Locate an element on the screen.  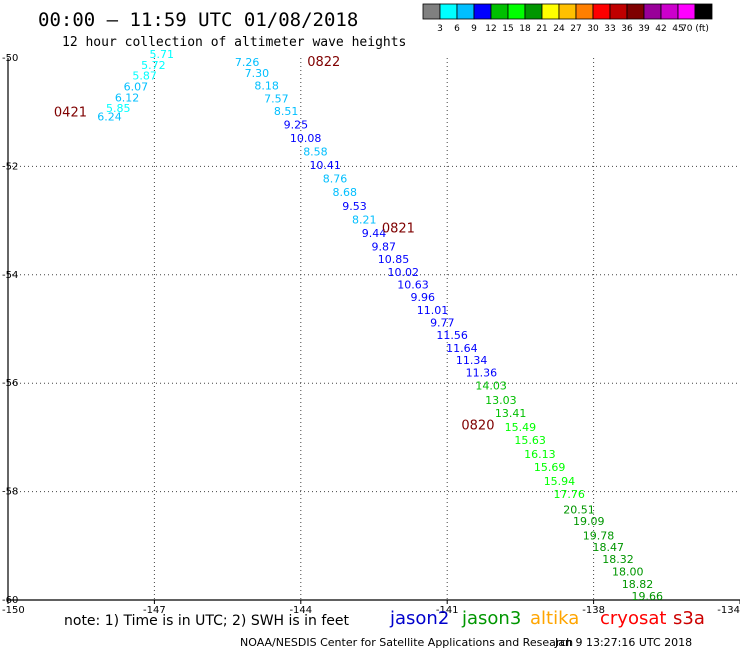
footer-timestamp: Jan 9 13:27:16 UTC 2018 is located at coordinates (623, 642).